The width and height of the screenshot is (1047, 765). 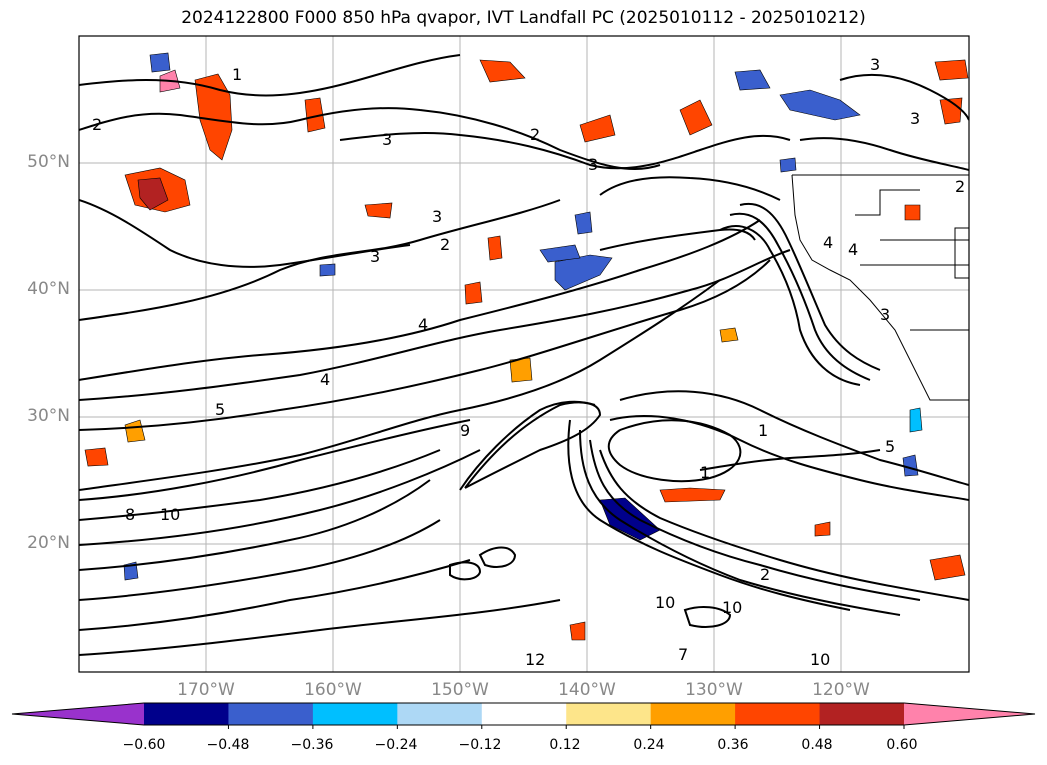 I want to click on colorbar-tick-label: 0.12, so click(x=565, y=745).